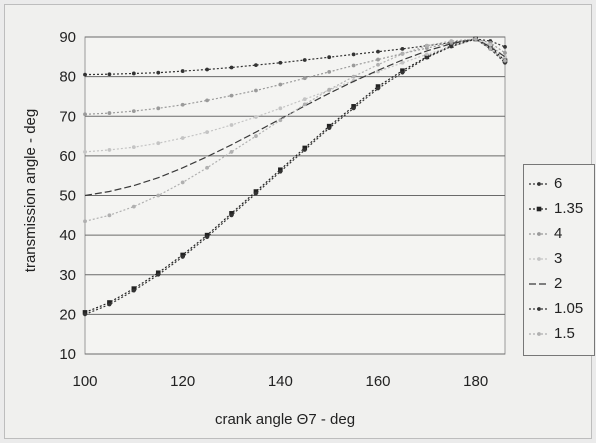 This screenshot has width=596, height=443. What do you see at coordinates (67, 77) in the screenshot?
I see `y-tick-label: 80` at bounding box center [67, 77].